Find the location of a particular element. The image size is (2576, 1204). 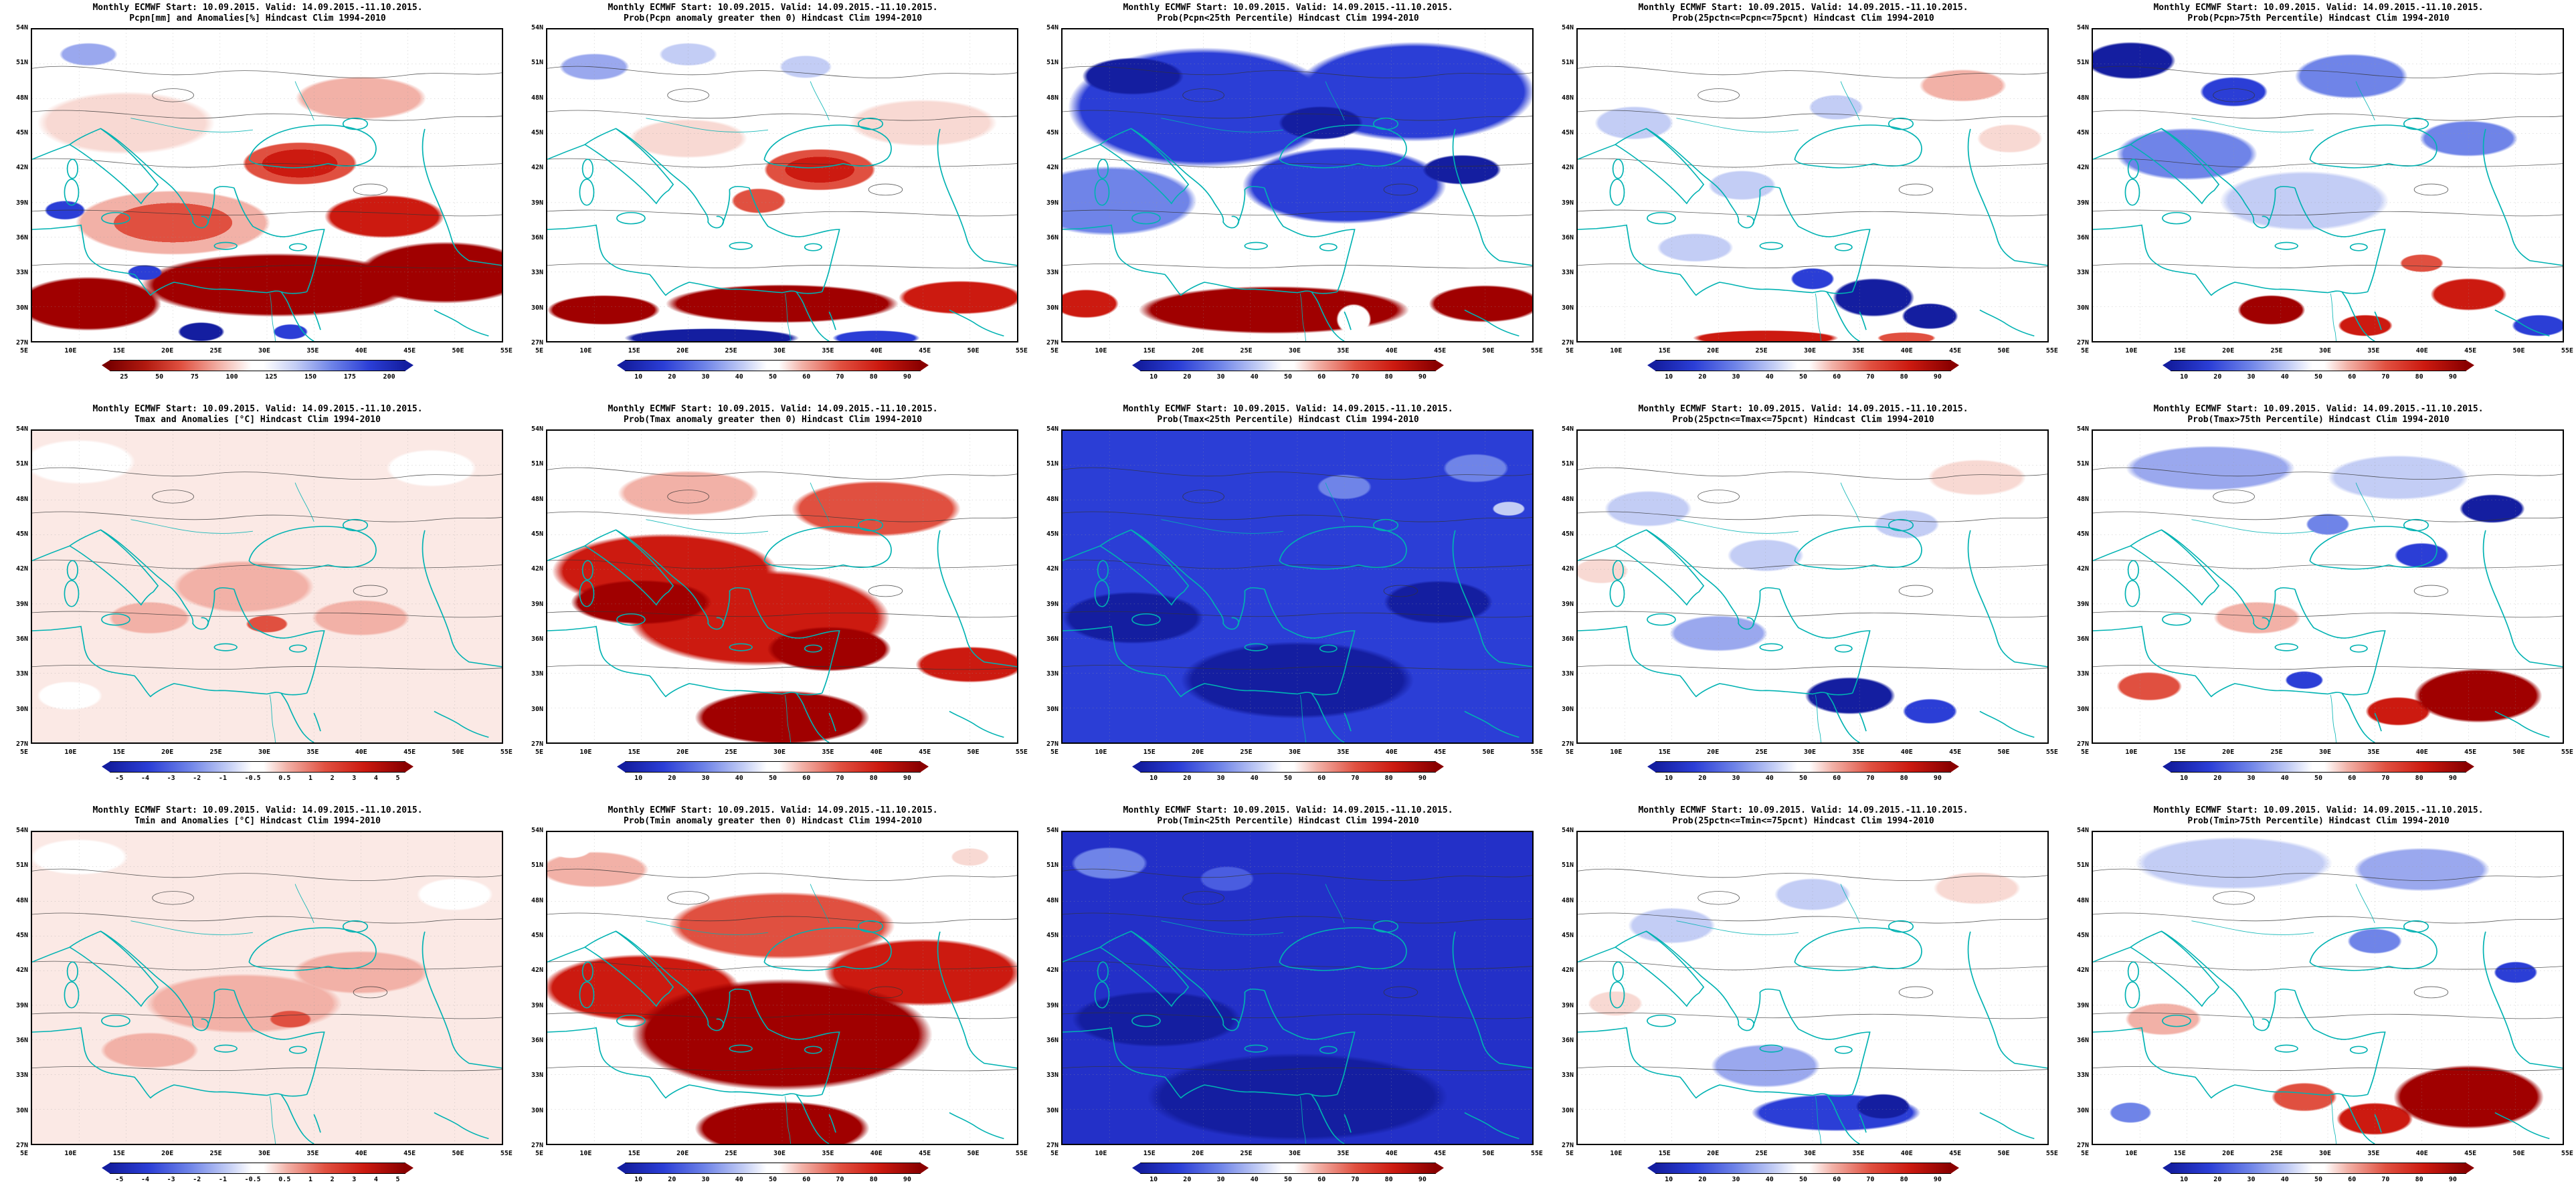

lat-label: 27N is located at coordinates (1052, 744).